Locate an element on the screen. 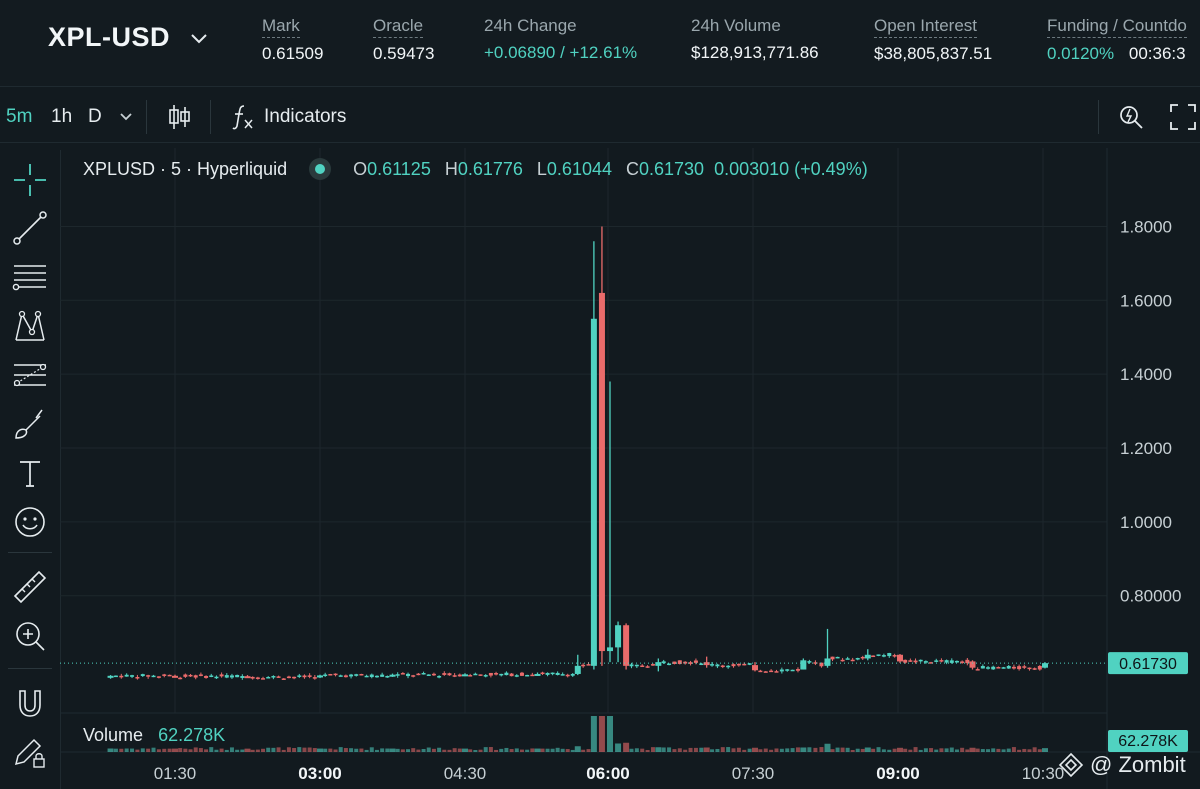 Image resolution: width=1200 pixels, height=789 pixels. volume-value: 62.278K is located at coordinates (192, 735).